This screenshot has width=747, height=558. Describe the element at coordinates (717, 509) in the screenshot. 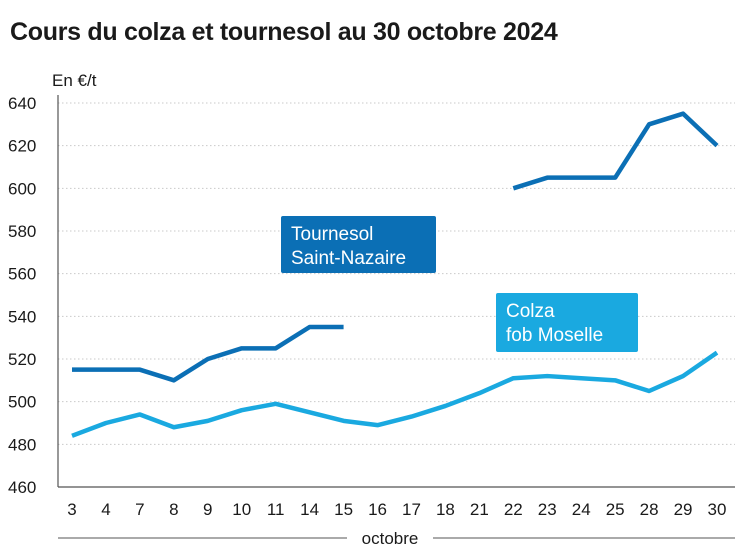

I see `x-tick-label: 30` at that location.